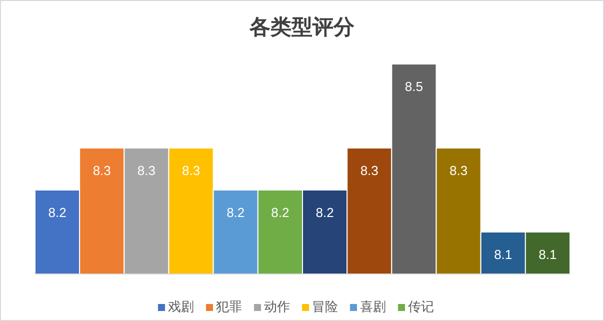 This screenshot has height=321, width=604. I want to click on legend-label: 戏剧, so click(181, 306).